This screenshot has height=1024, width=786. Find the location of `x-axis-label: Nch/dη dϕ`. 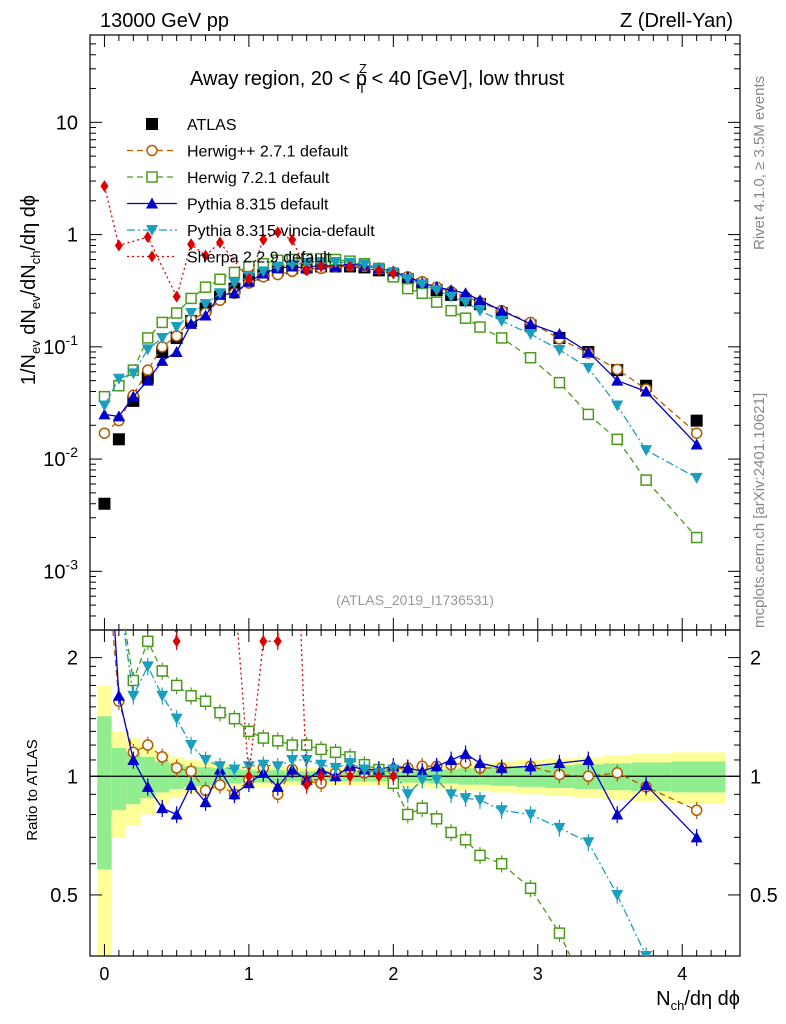

x-axis-label: Nch/dη dϕ is located at coordinates (698, 1000).